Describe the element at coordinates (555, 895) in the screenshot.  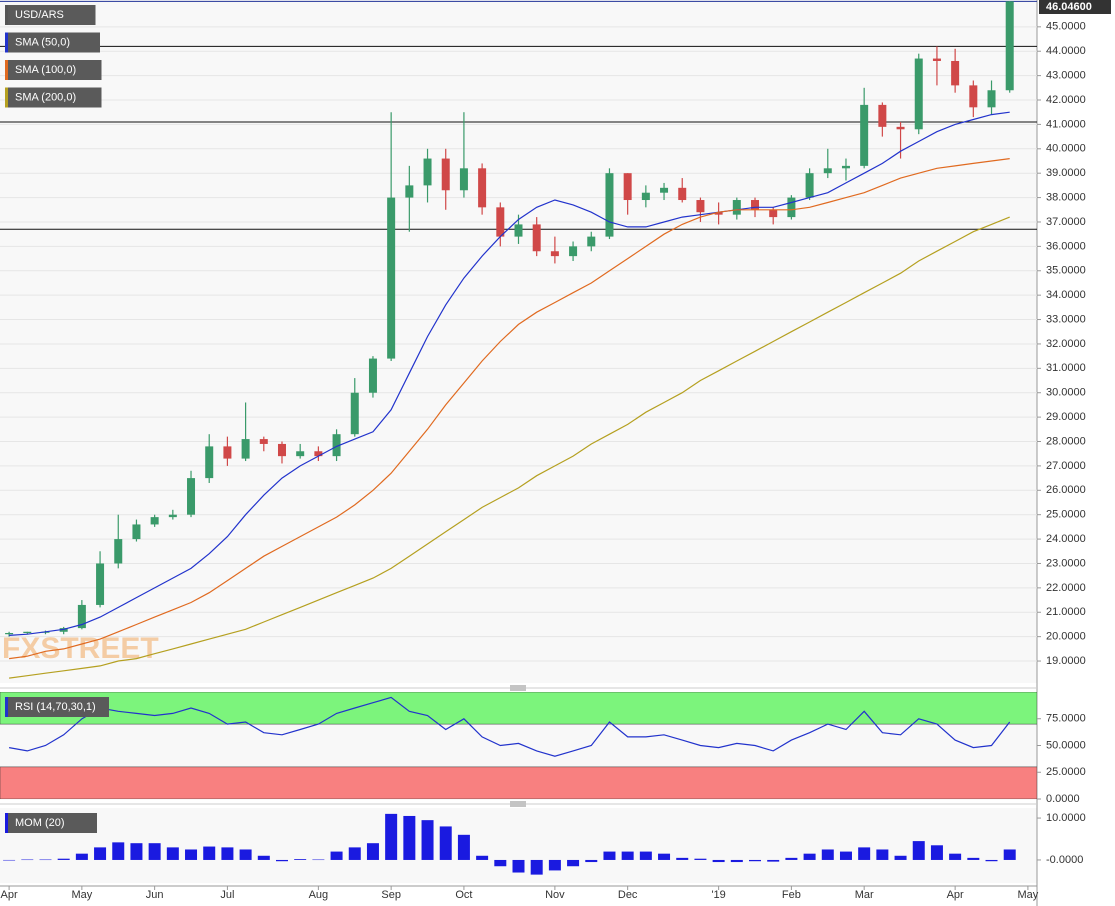
I see `x-tick-label: Nov` at that location.